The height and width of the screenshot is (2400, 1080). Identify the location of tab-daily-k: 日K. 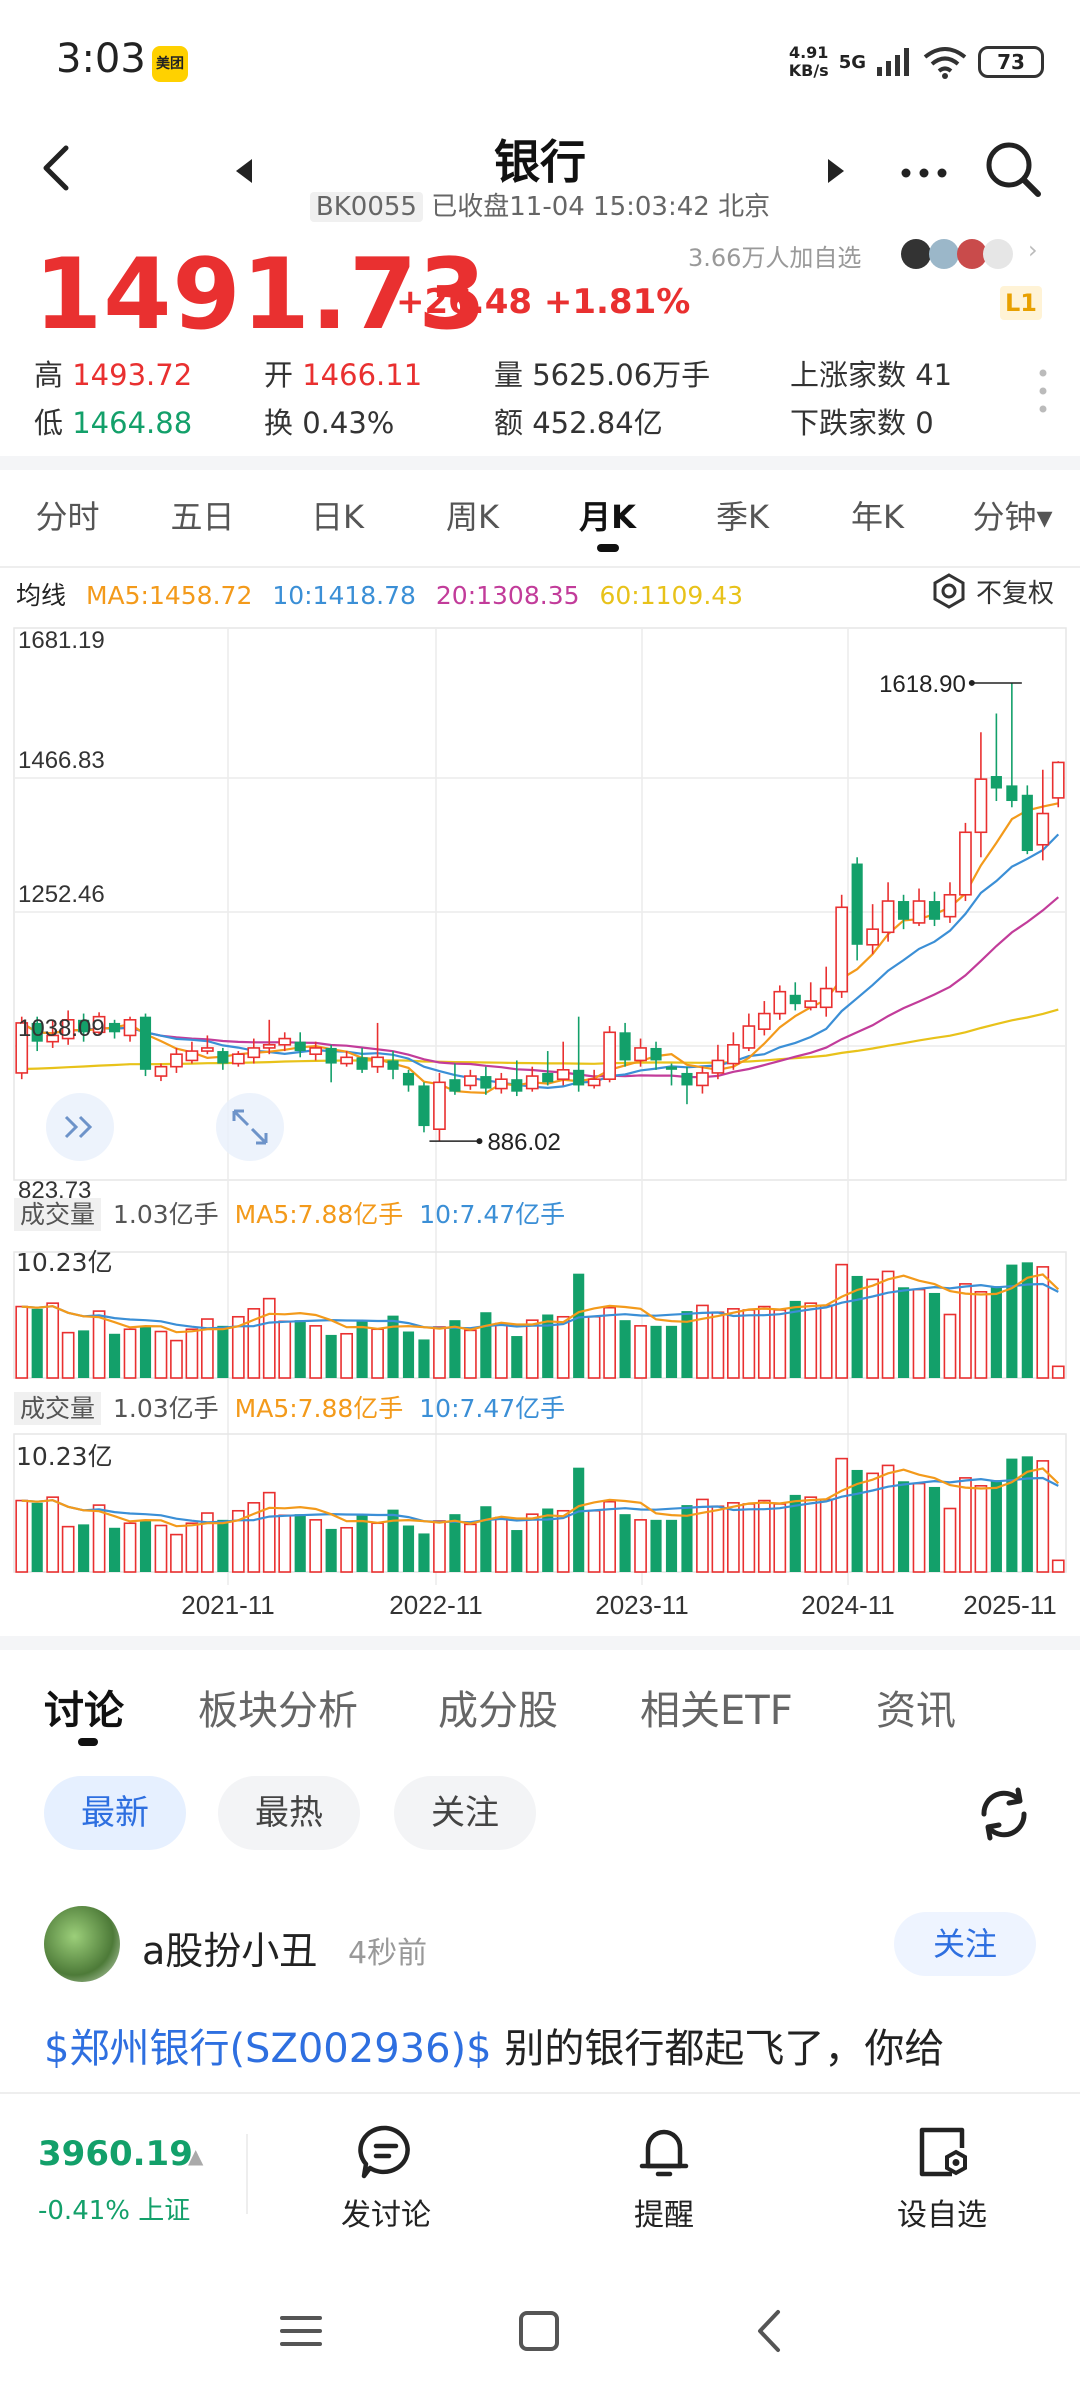
(337, 517).